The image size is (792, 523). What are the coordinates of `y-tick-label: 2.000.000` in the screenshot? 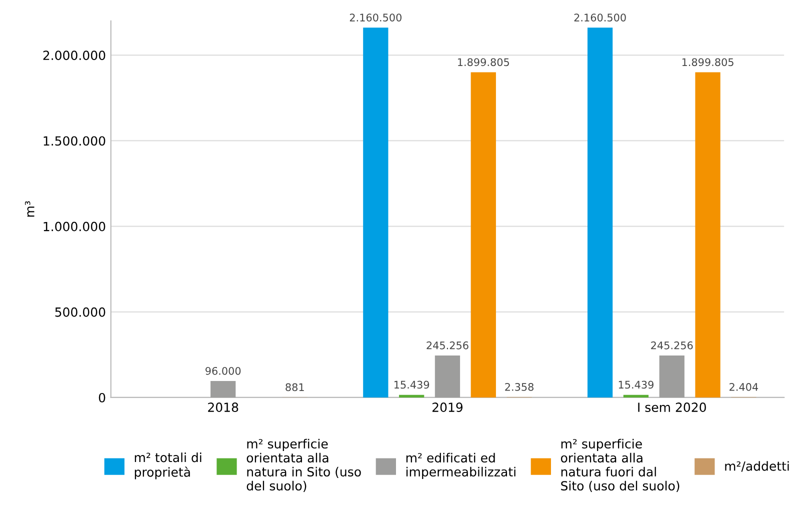 It's located at (74, 55).